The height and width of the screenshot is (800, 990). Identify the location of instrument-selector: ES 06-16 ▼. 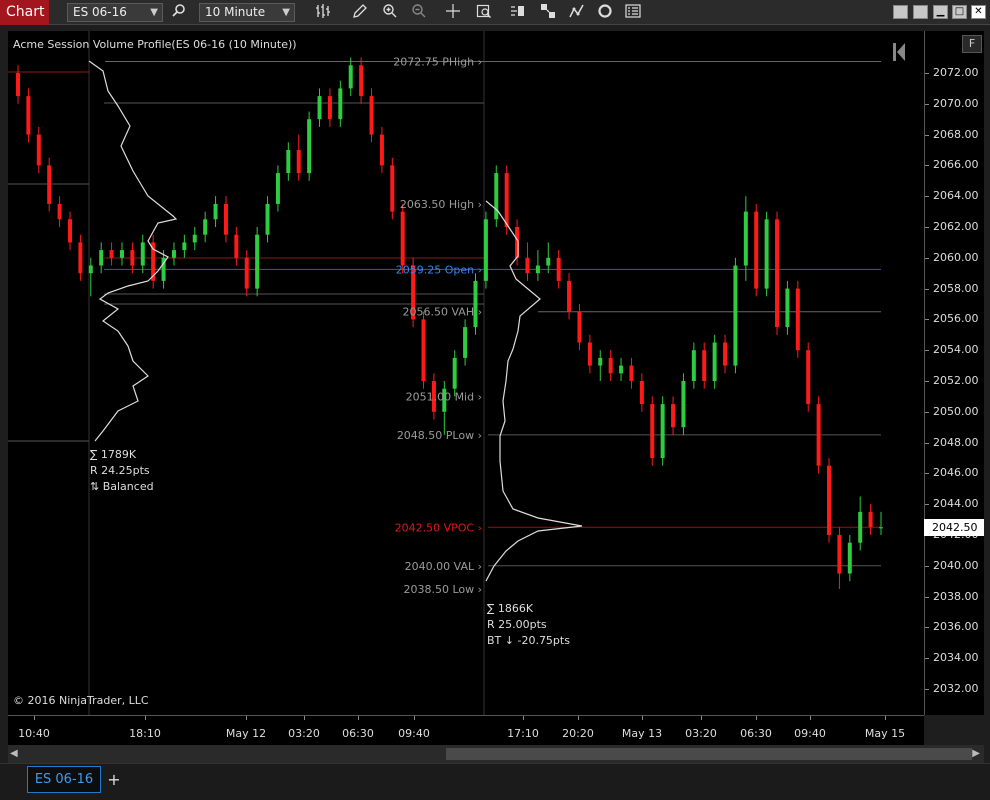
(115, 12).